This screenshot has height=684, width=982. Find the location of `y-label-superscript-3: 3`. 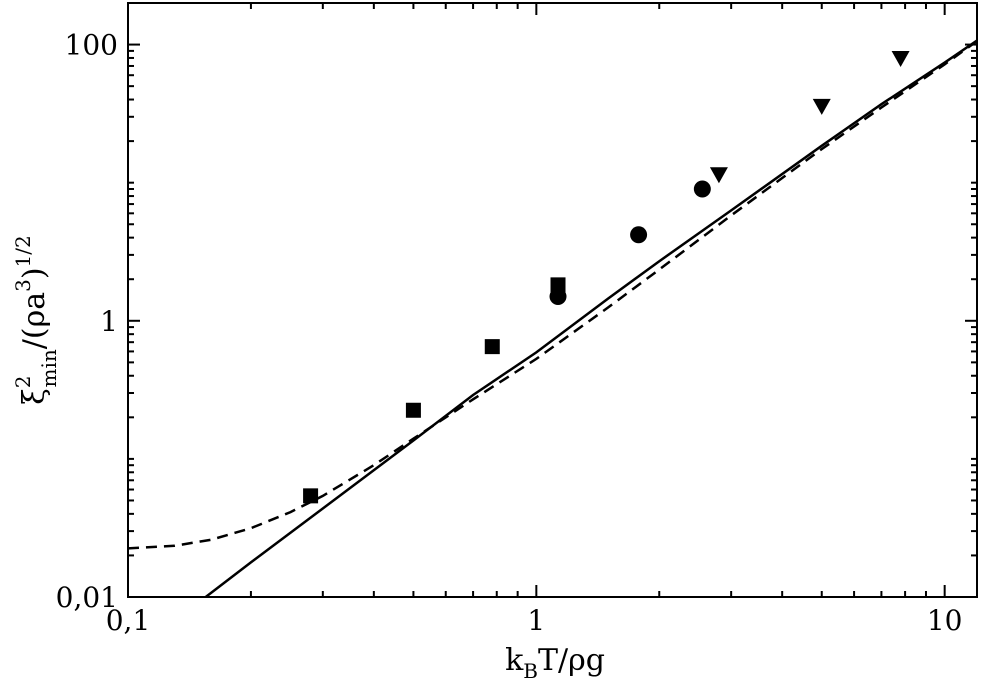

y-label-superscript-3: 3 is located at coordinates (23, 285).